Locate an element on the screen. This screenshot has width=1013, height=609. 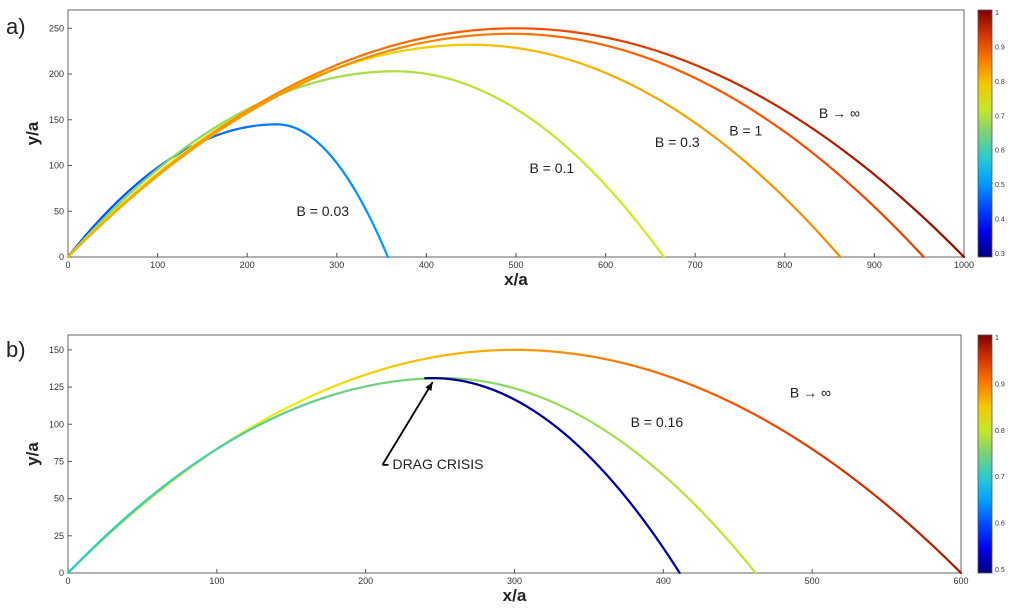
annotation-arrowhead is located at coordinates (429, 387).